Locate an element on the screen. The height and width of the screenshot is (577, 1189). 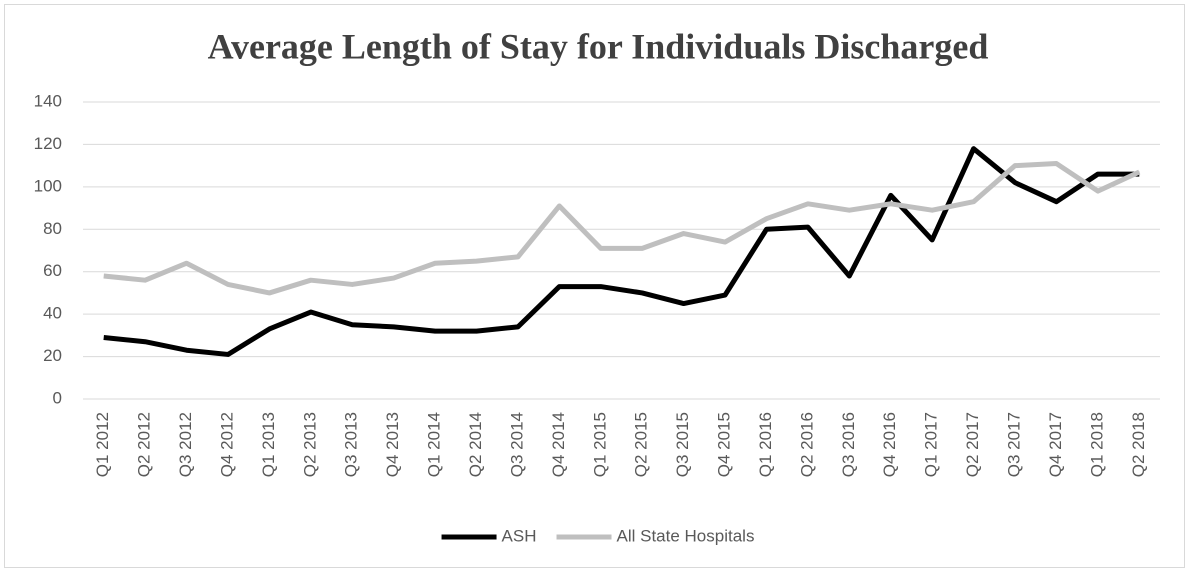
x-tick-label: Q4 2016 is located at coordinates (889, 444).